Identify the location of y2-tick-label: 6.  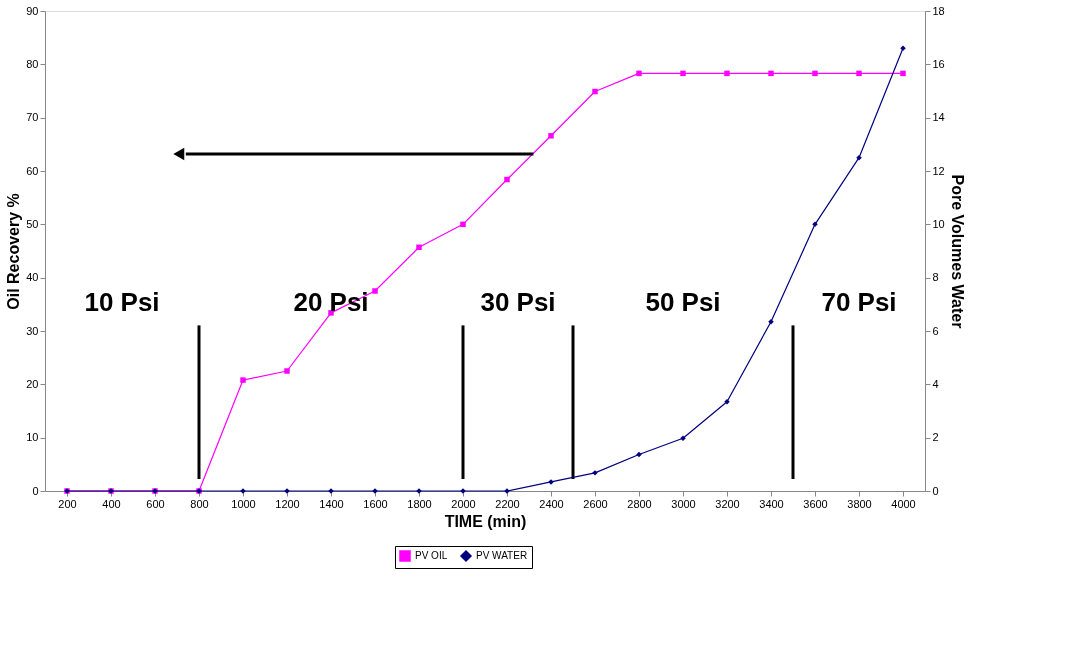
(935, 330).